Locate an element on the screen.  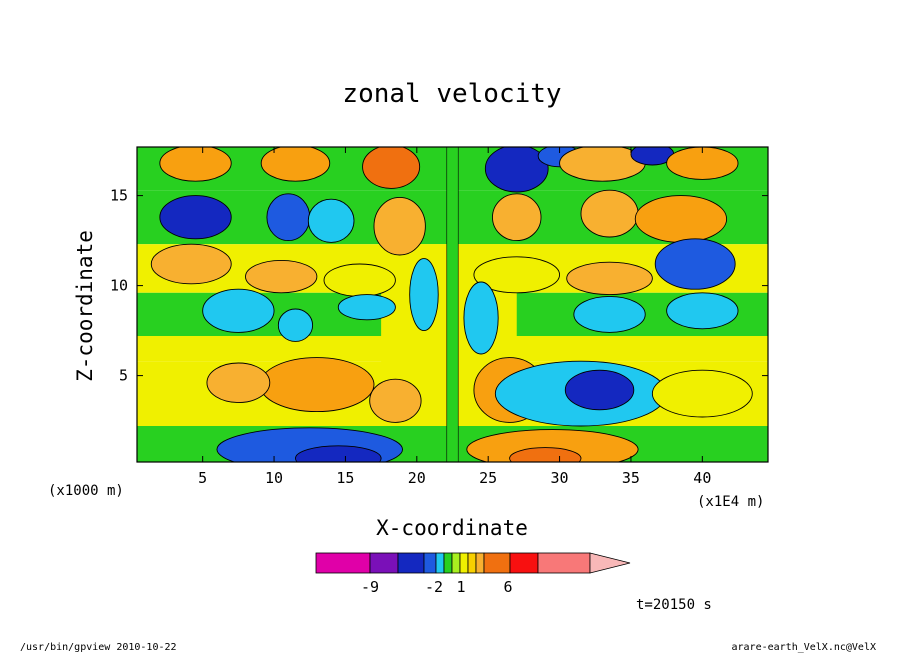
time-label: t=20150 s is located at coordinates (674, 605).